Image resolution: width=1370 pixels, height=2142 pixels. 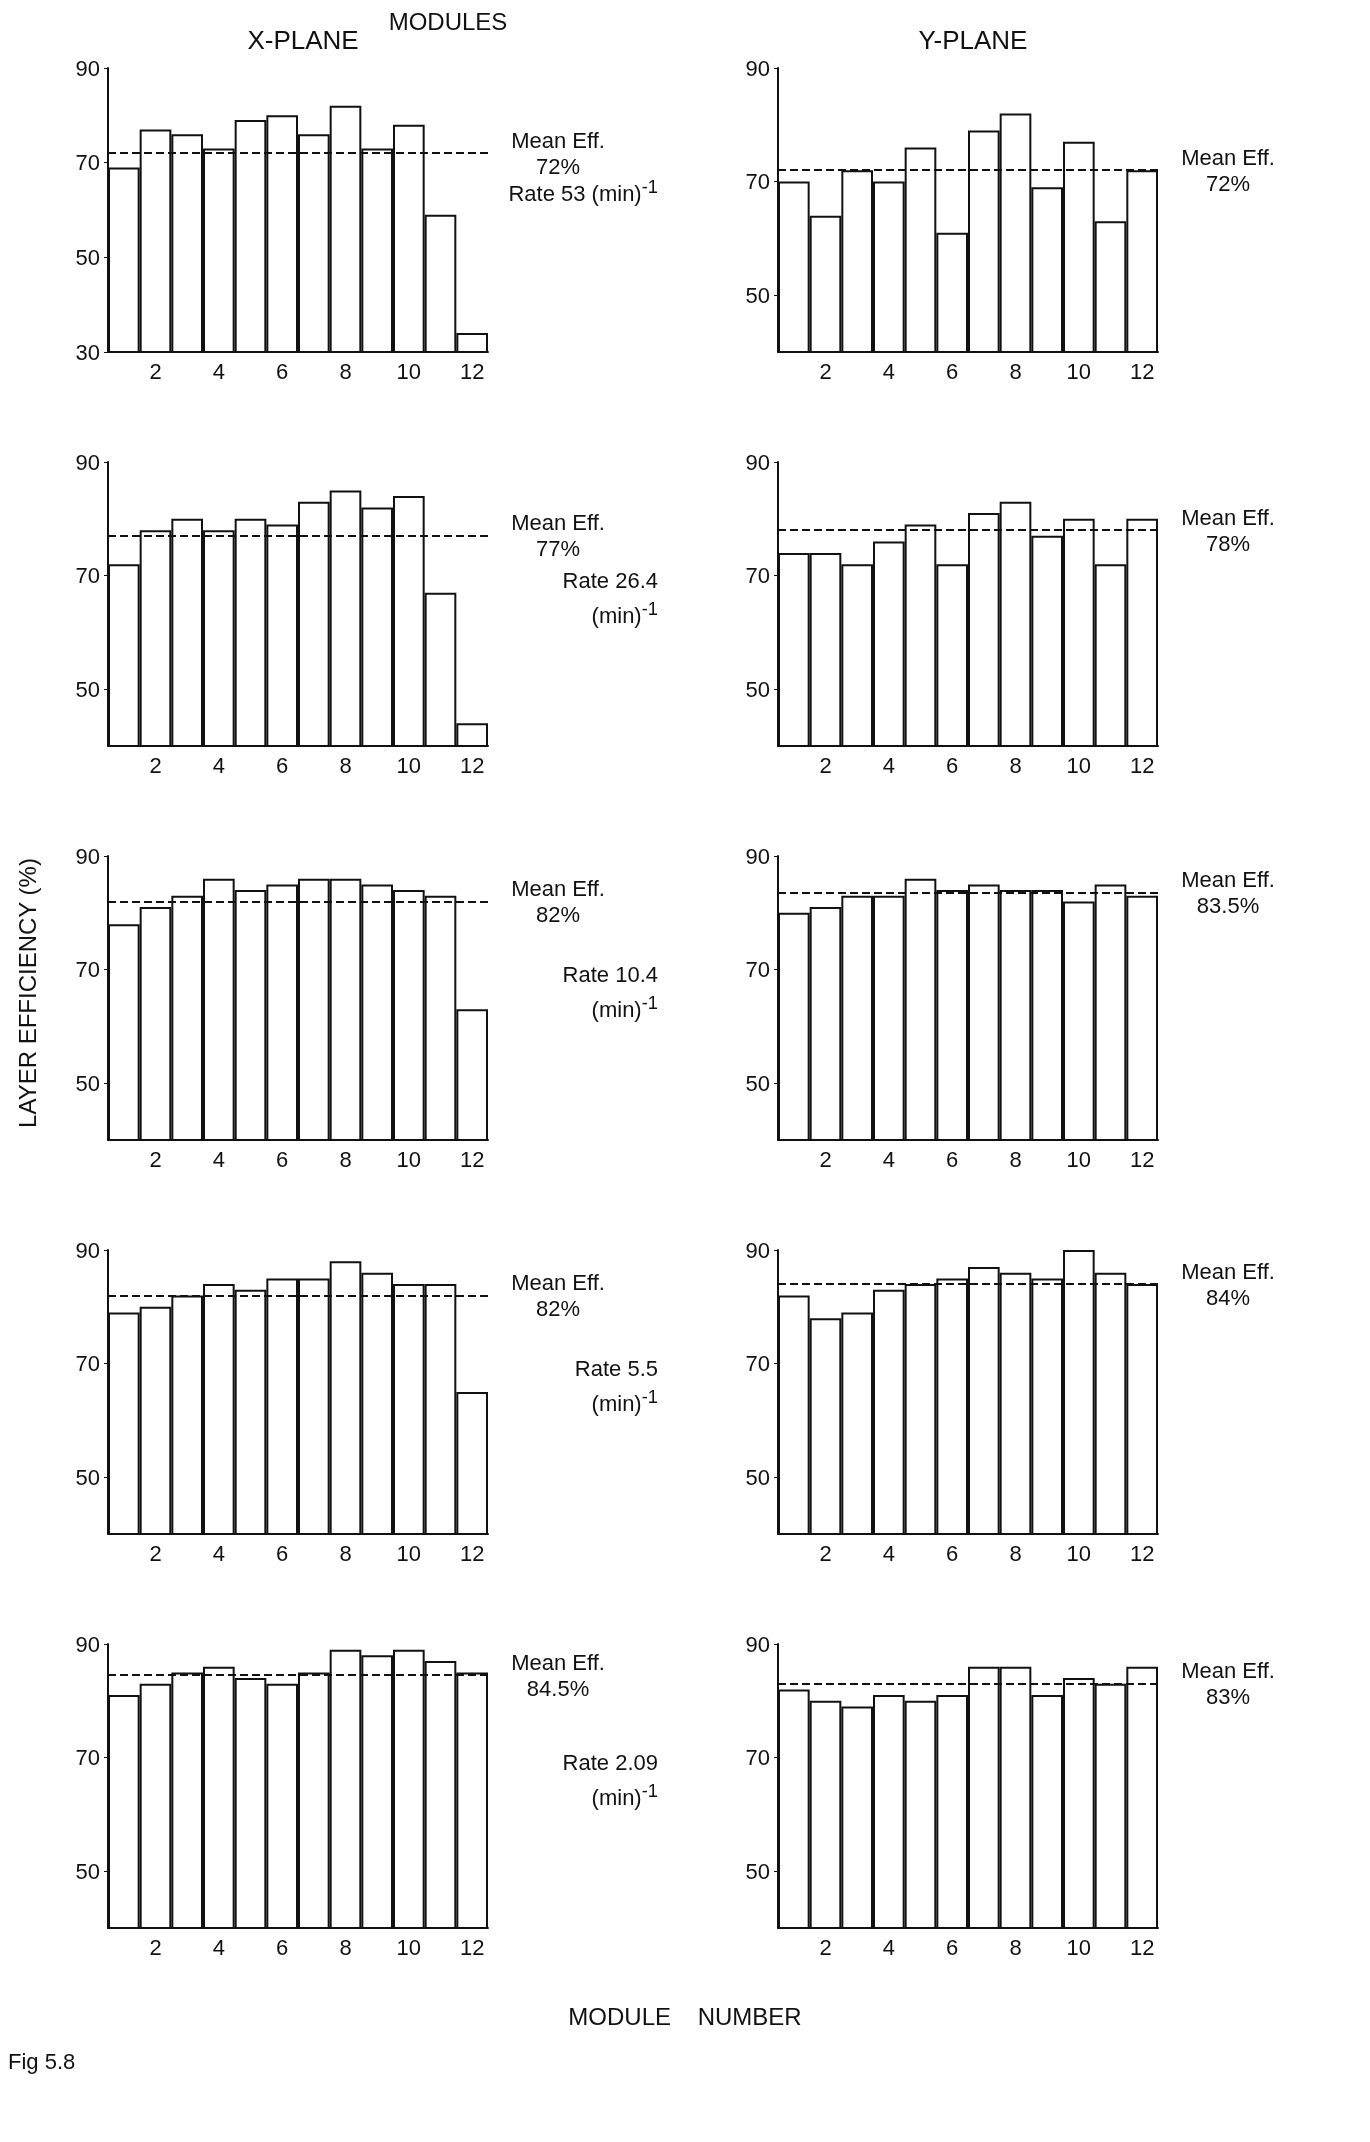 I want to click on ref-line-label: Mean Eff. 83.5%, so click(x=1228, y=893).